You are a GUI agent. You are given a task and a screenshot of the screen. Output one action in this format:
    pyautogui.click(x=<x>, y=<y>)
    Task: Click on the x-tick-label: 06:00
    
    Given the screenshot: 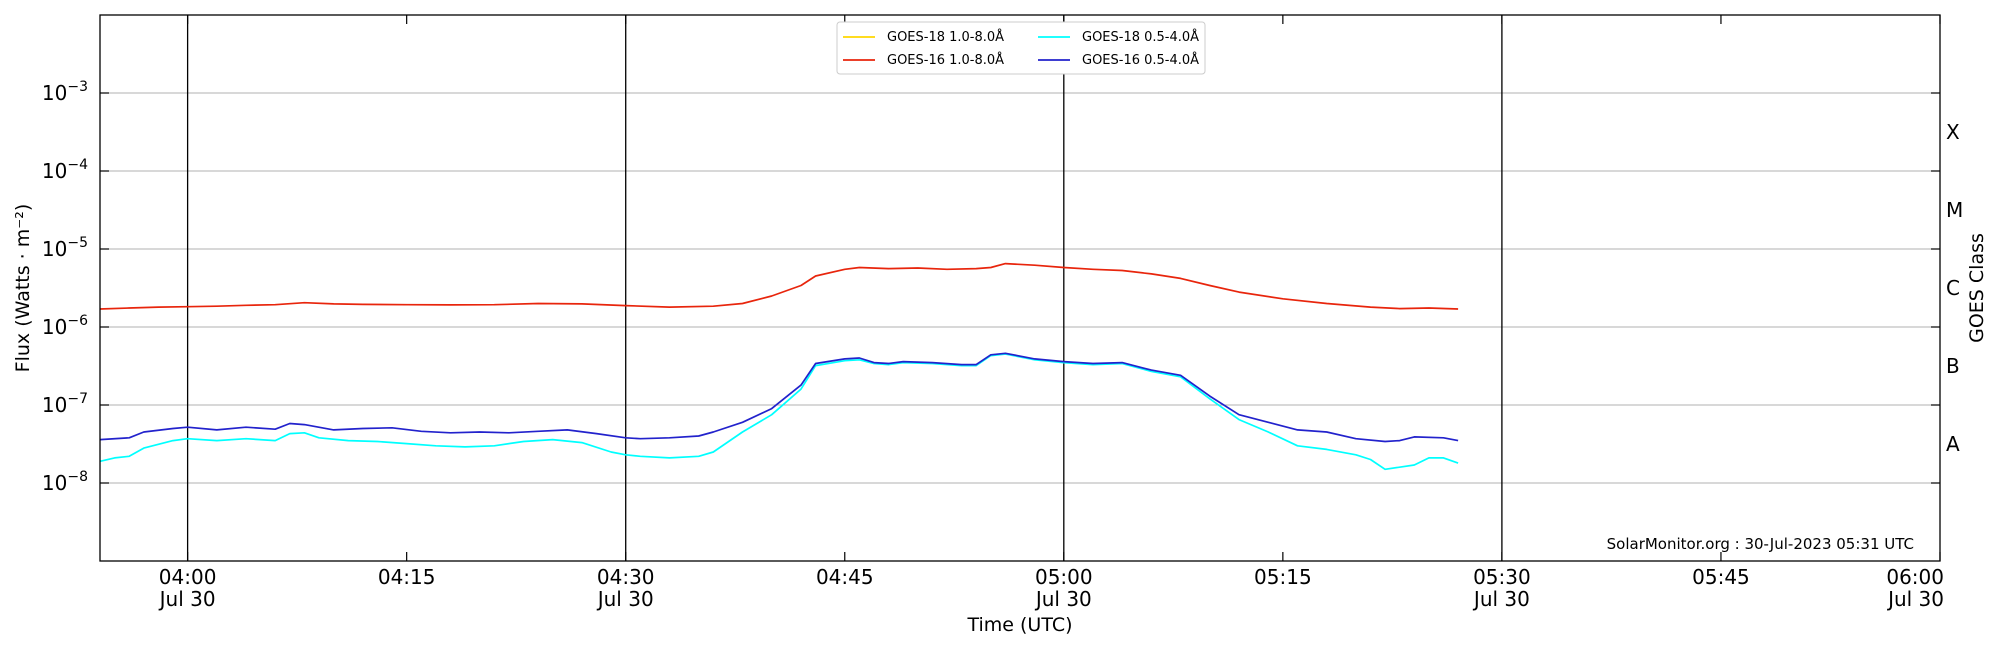 What is the action you would take?
    pyautogui.click(x=1915, y=577)
    